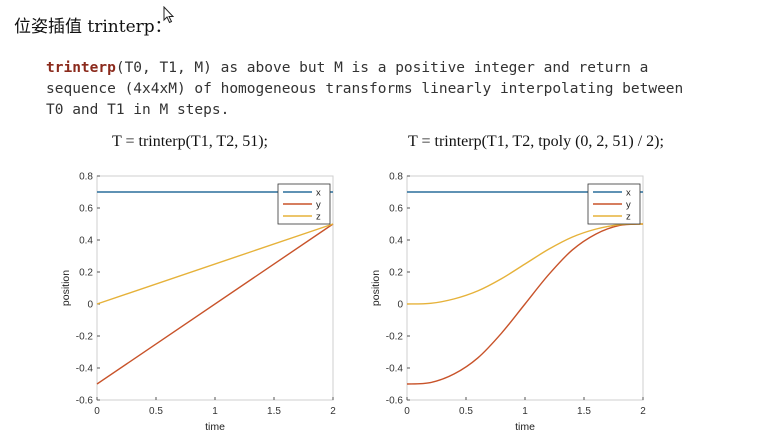 Image resolution: width=771 pixels, height=444 pixels. Describe the element at coordinates (169, 15) in the screenshot. I see `mouse-cursor-icon` at that location.